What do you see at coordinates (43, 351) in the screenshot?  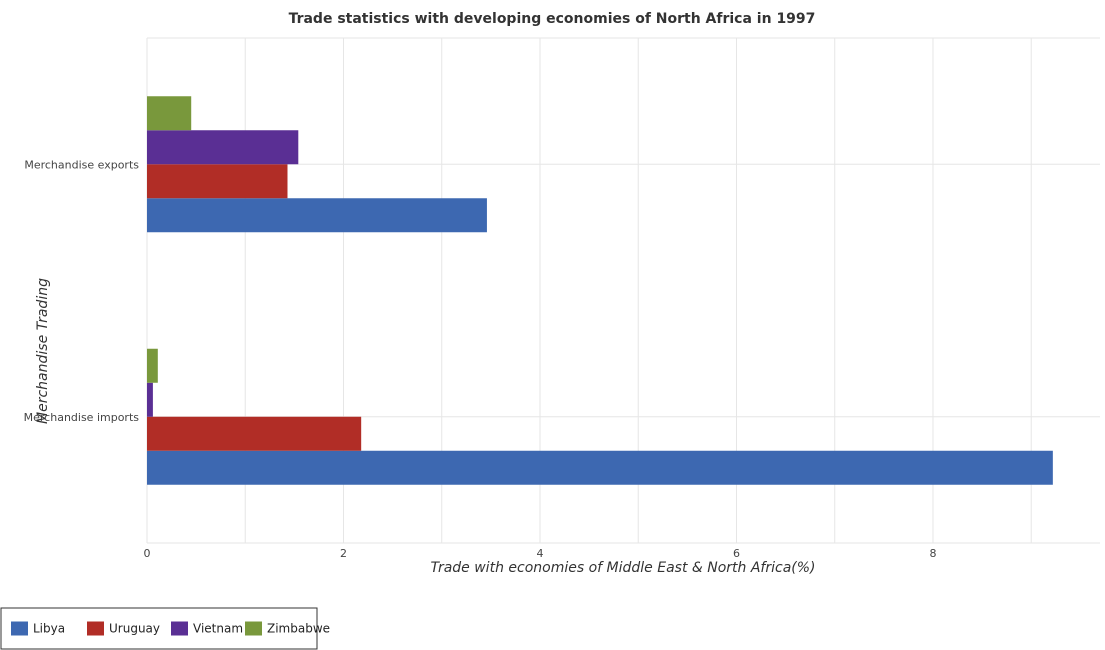 I see `y-axis-label: Merchandise Trading` at bounding box center [43, 351].